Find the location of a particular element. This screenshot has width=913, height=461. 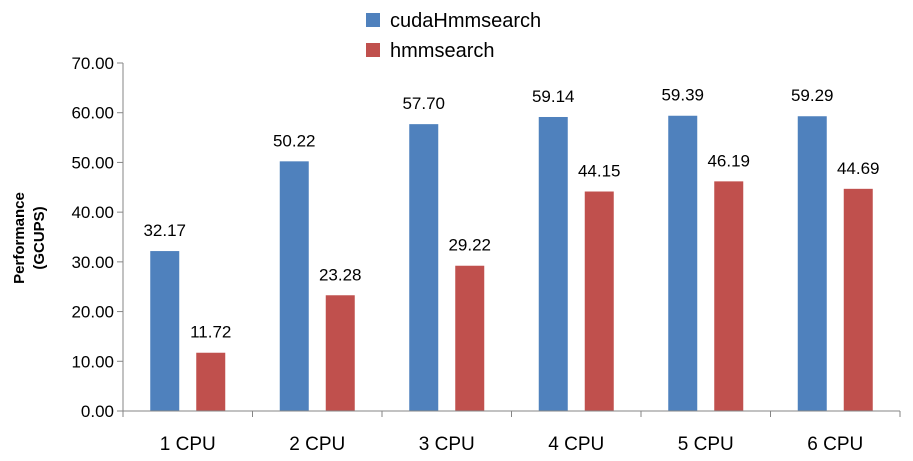

data-label: 57.70 is located at coordinates (423, 103).